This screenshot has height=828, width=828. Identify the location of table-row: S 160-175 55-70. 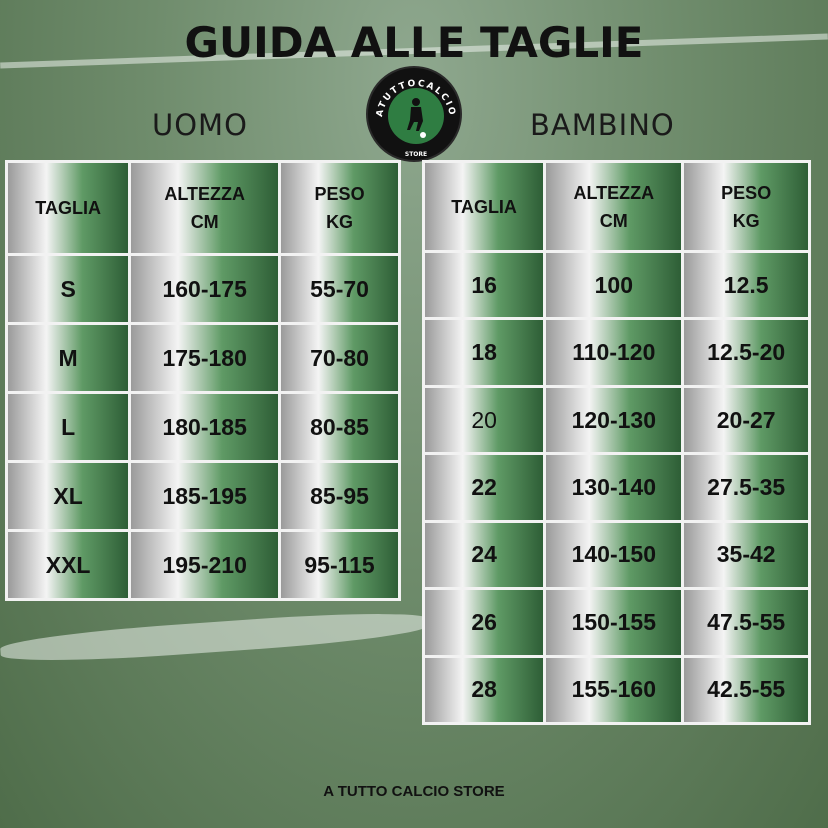
(203, 289).